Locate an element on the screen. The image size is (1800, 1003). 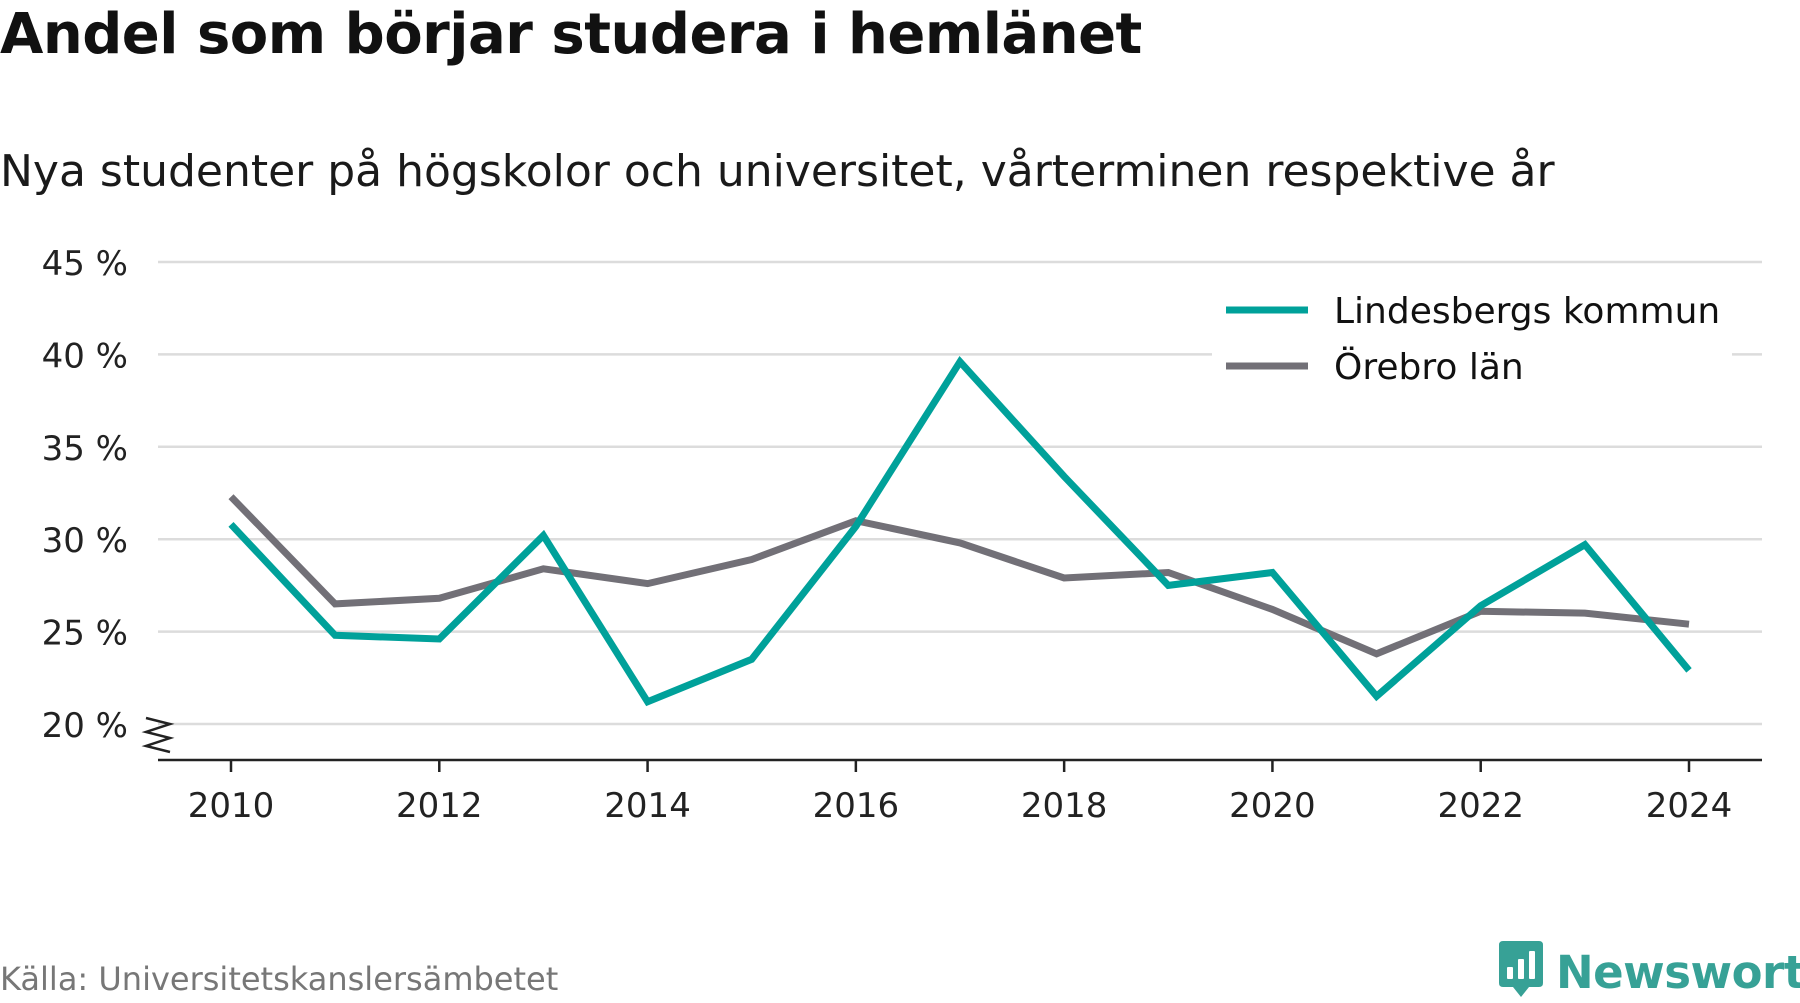
y-tick-label: 30 % is located at coordinates (85, 541).